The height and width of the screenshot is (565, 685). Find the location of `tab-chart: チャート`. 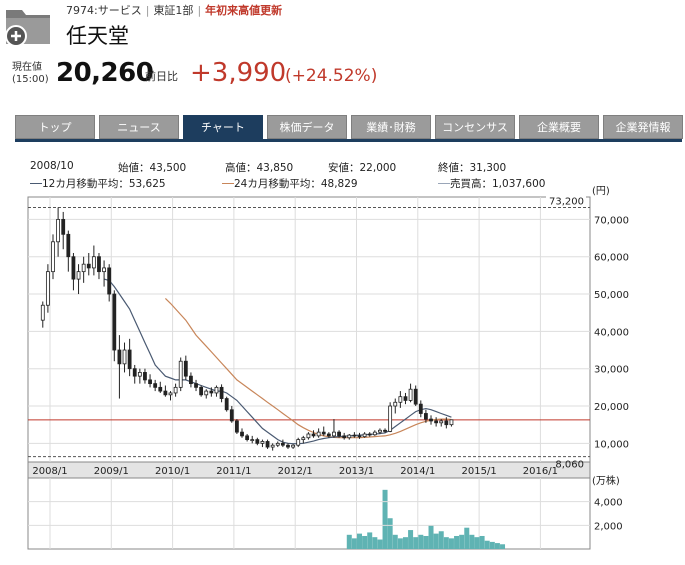

tab-chart: チャート is located at coordinates (223, 127).